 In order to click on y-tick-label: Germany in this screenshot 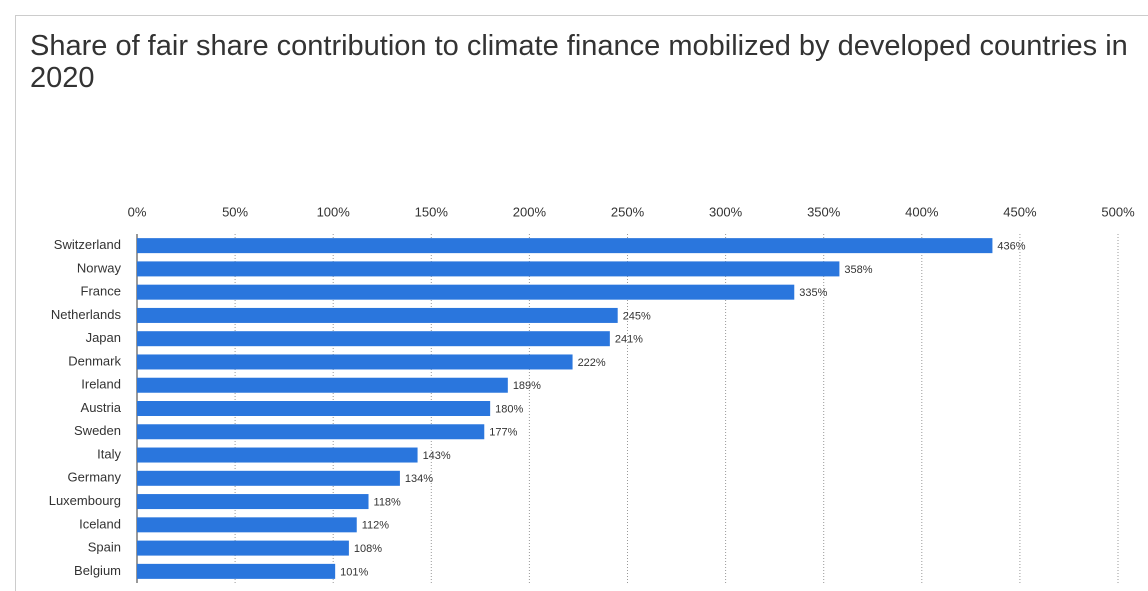, I will do `click(95, 477)`.